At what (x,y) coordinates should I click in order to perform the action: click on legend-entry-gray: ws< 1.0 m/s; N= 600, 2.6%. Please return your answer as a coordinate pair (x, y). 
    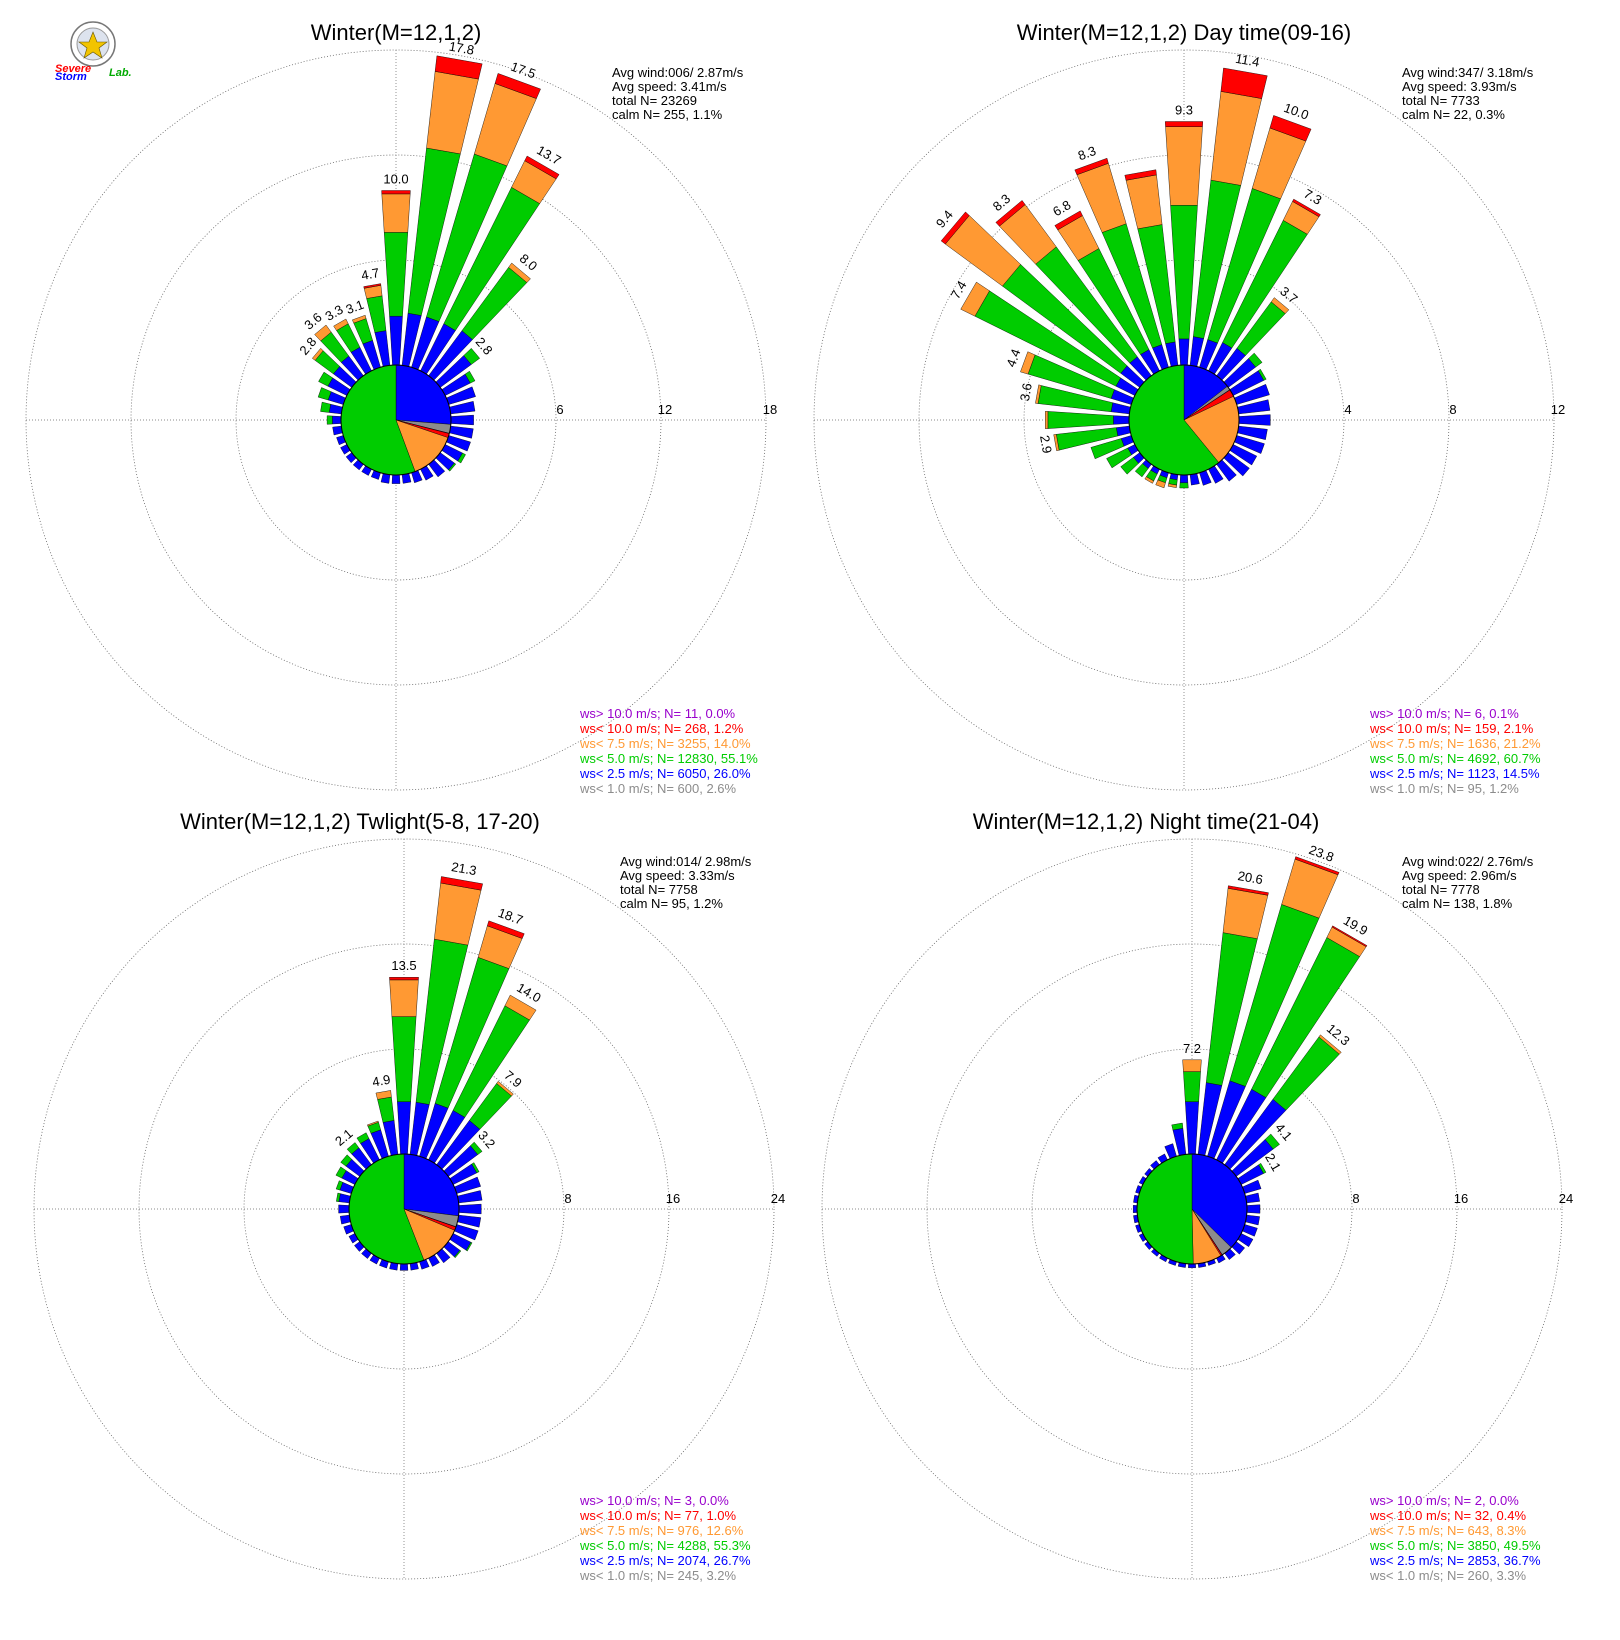
    Looking at the image, I should click on (658, 788).